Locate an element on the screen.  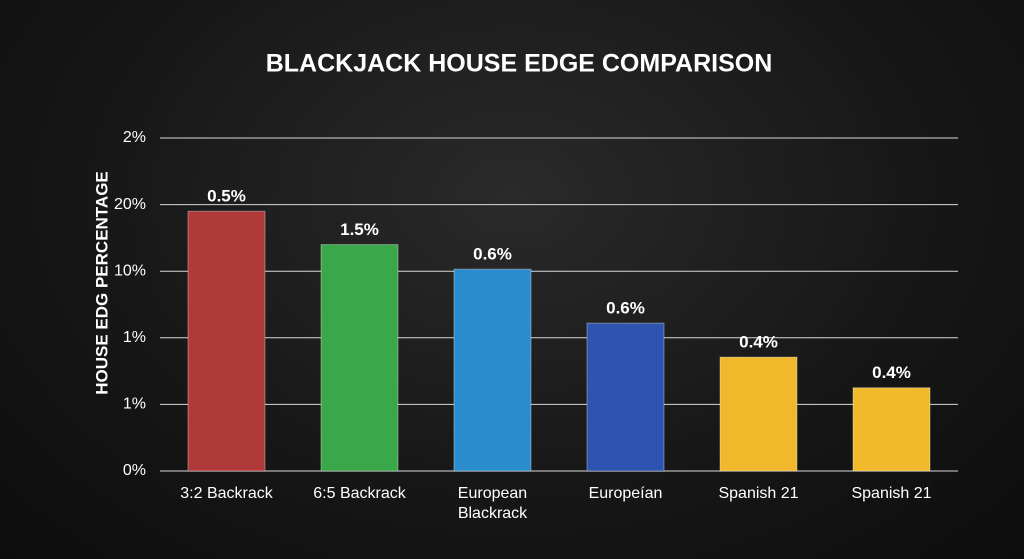
chart-title: BLACKJACK HOUSE EDGE COMPARISON is located at coordinates (519, 64).